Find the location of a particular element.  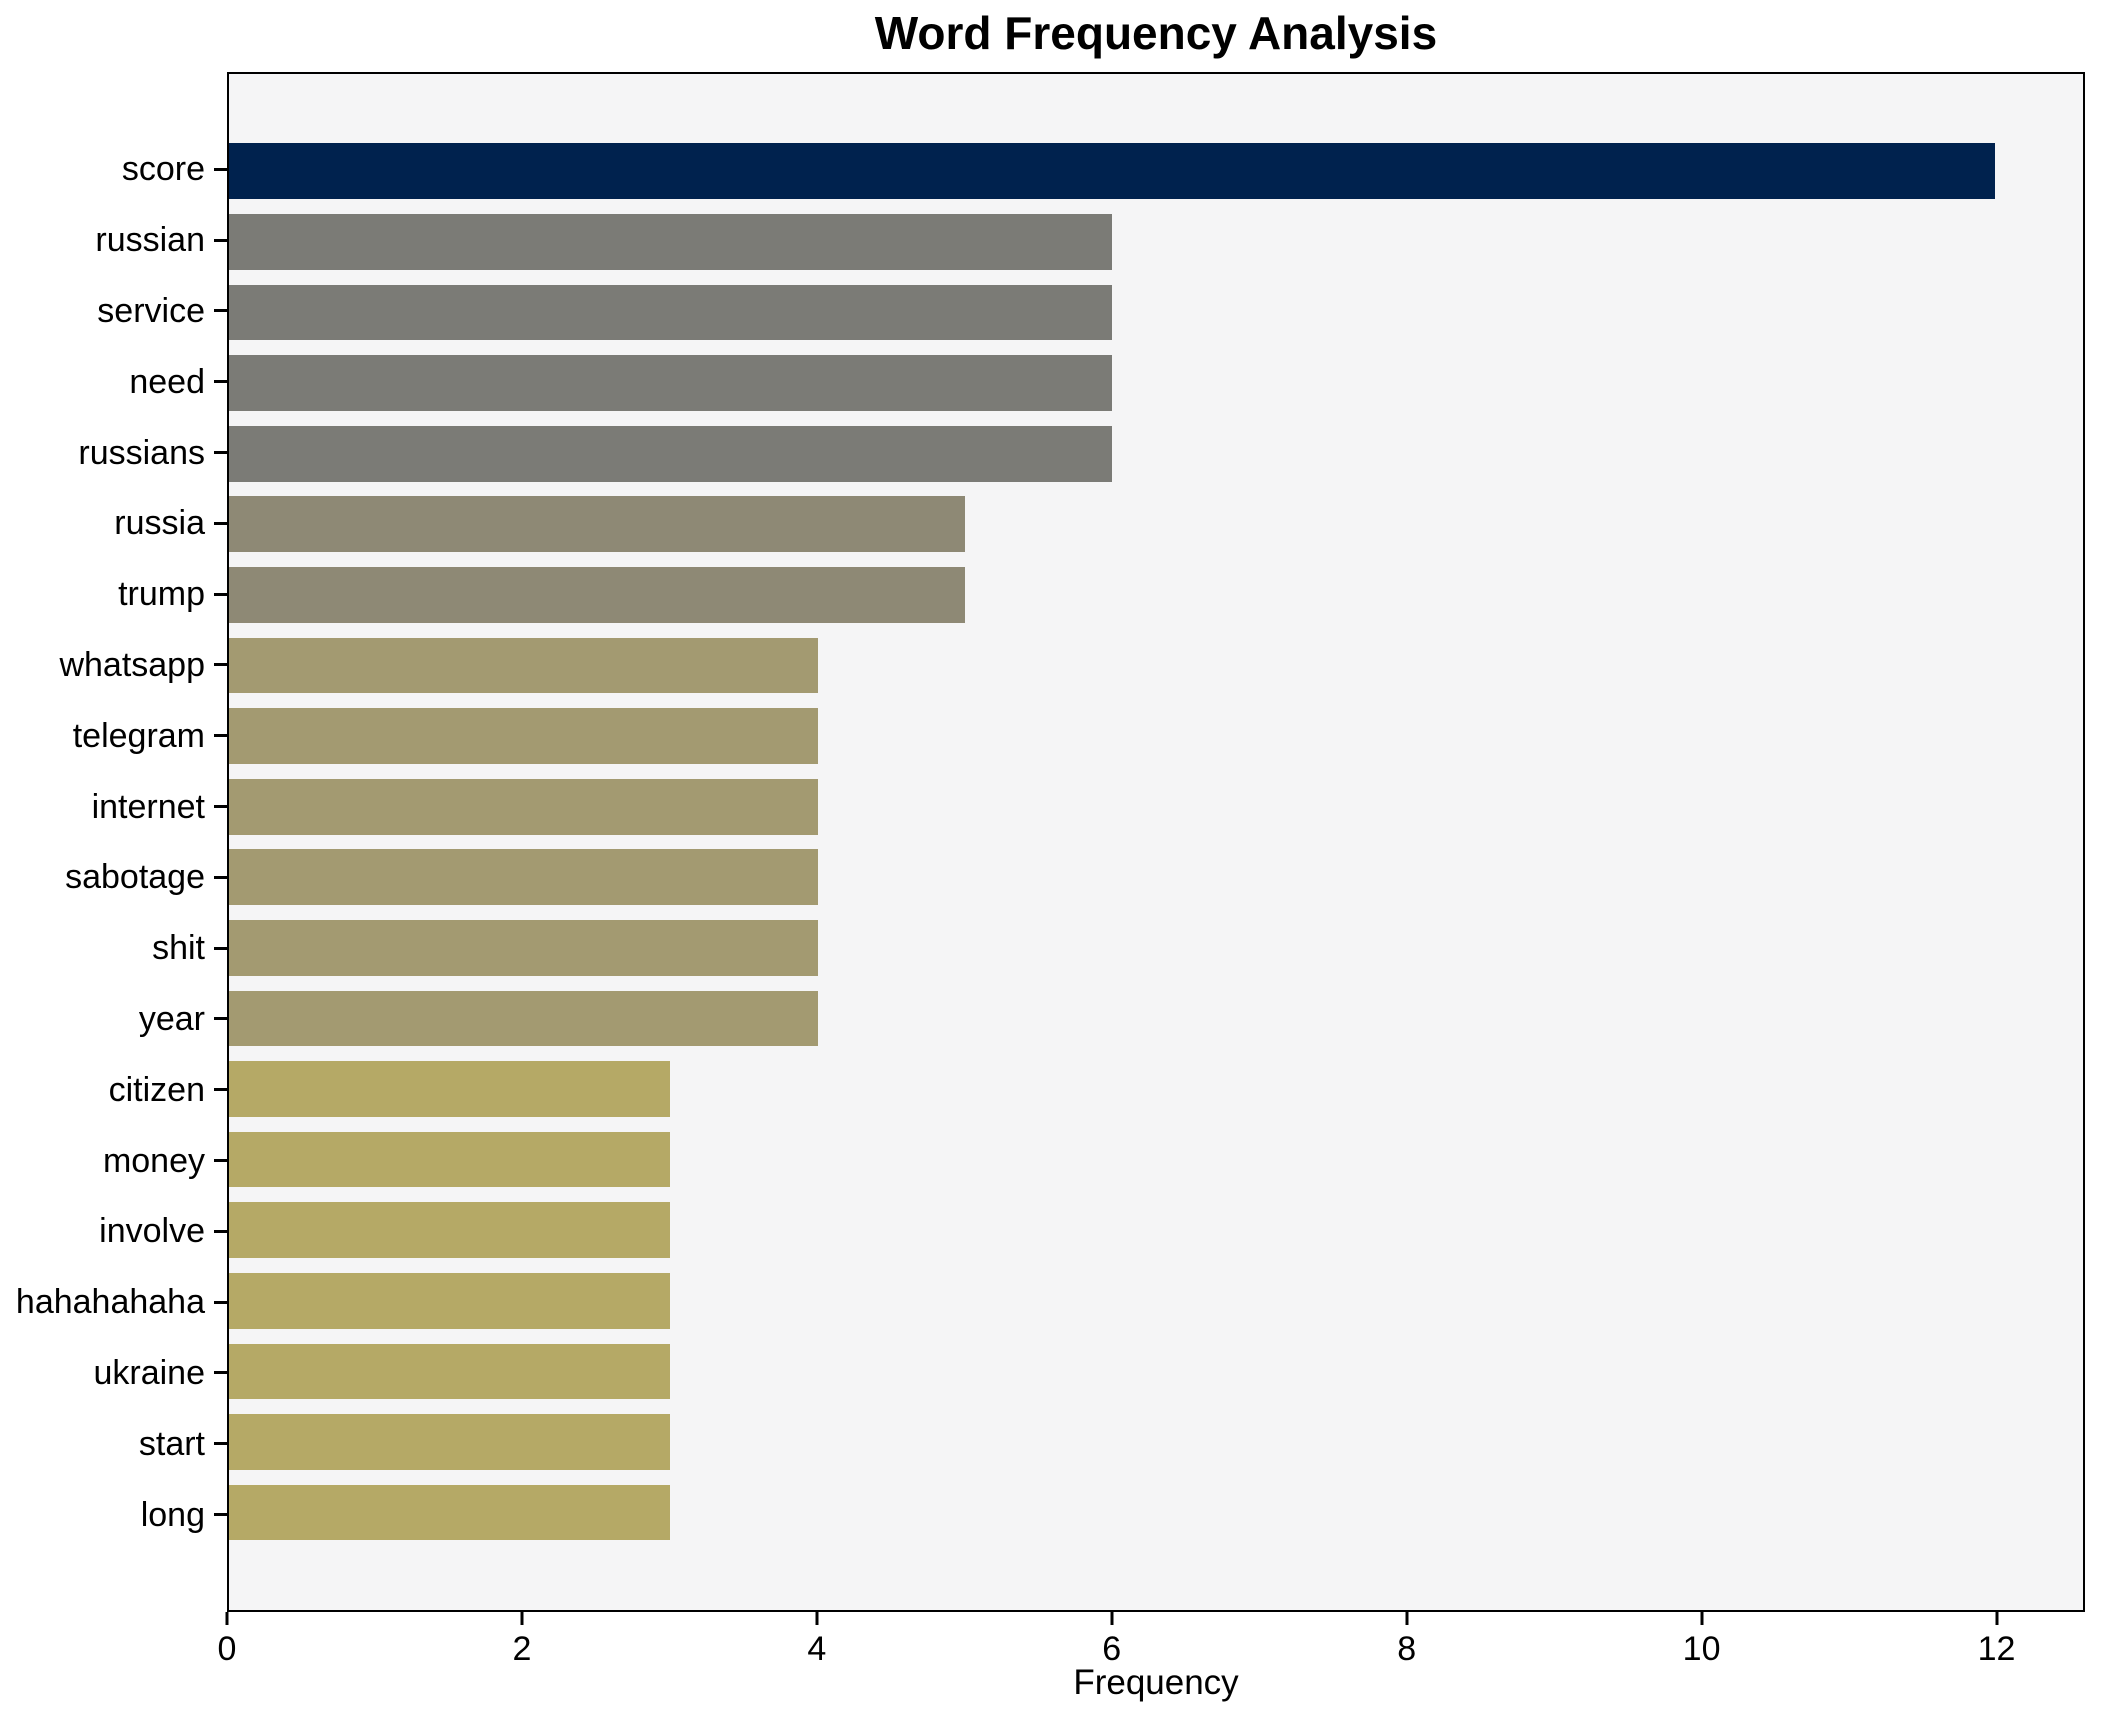

x-tick-label: 0 is located at coordinates (227, 1649).